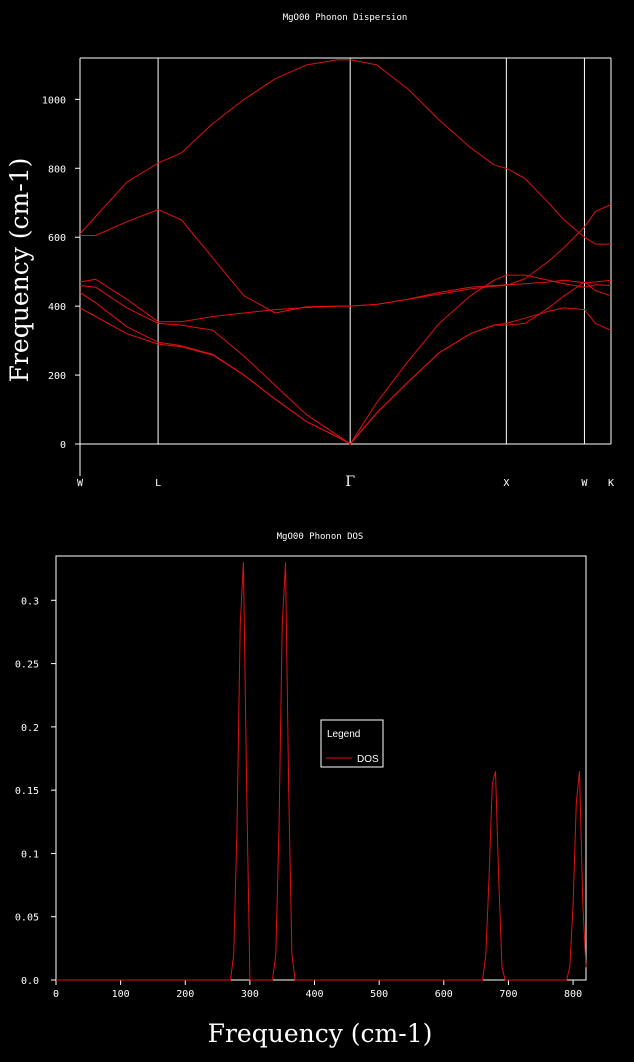  I want to click on dos-y-axis: 0.0 0.05 0.1 0.15 0.2 0.25 0.3, so click(35, 791).